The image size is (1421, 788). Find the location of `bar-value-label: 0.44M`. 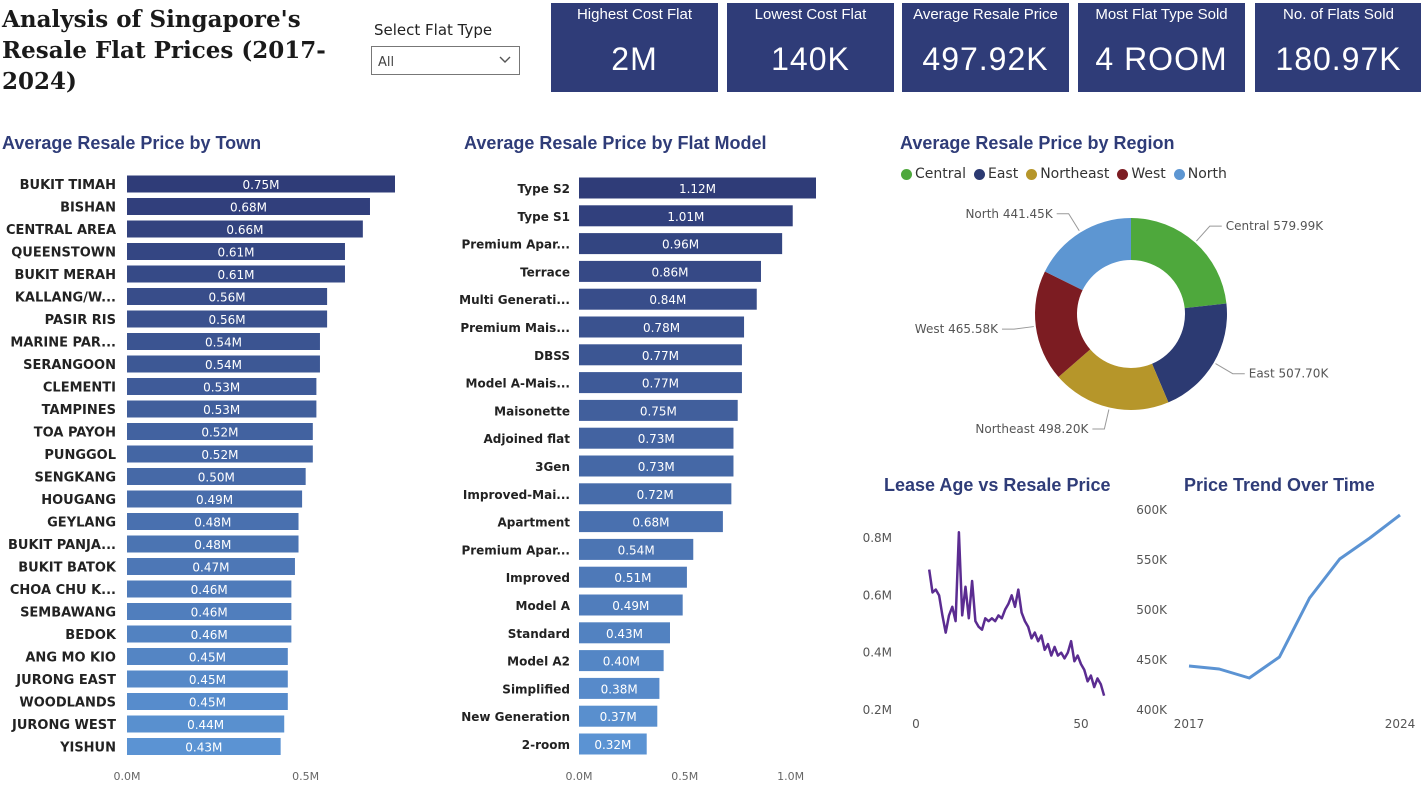

bar-value-label: 0.44M is located at coordinates (205, 725).